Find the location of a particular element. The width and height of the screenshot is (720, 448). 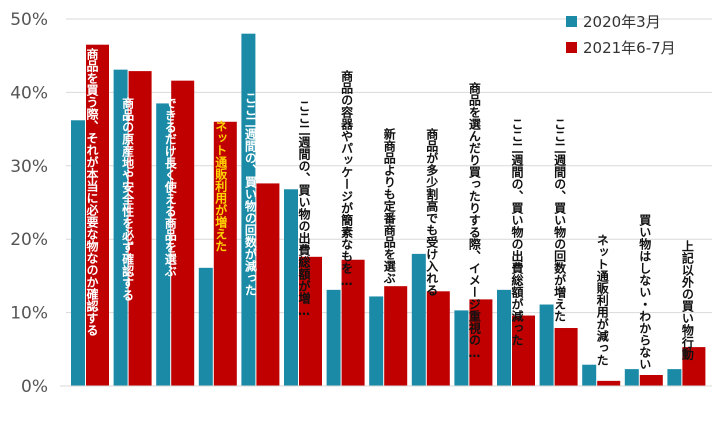

legend-item-2021: 2021年6-7月 is located at coordinates (621, 47).